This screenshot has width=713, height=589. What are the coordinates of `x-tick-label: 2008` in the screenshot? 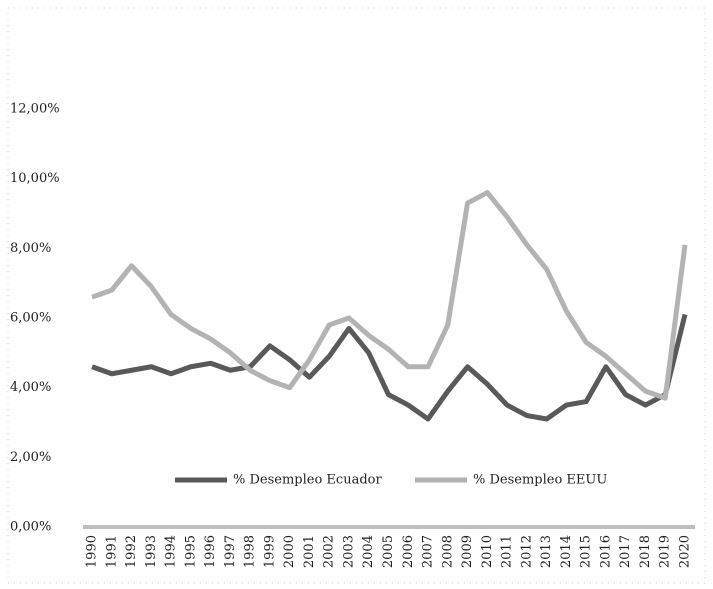 It's located at (447, 551).